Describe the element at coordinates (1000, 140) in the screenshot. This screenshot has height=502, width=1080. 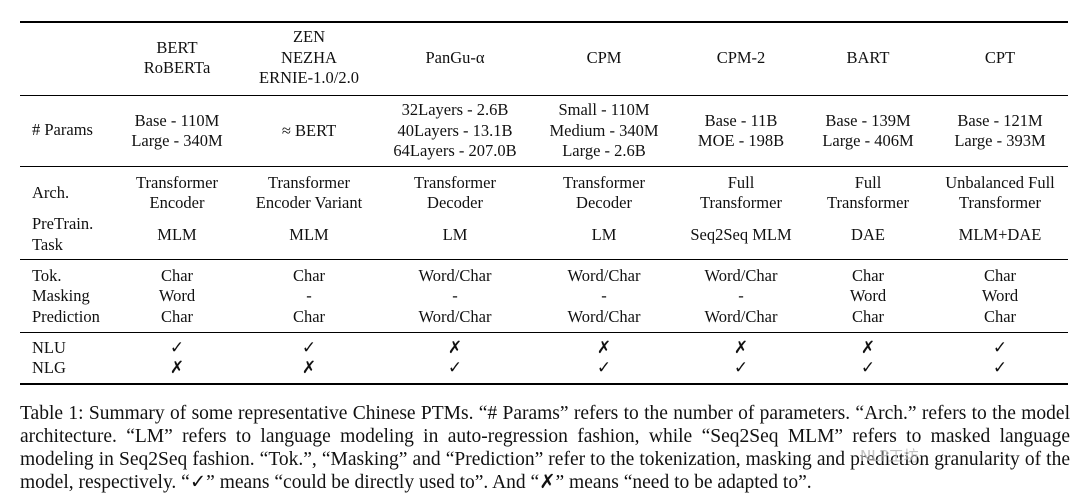
I see `params-cell-line: Large - 393M` at that location.